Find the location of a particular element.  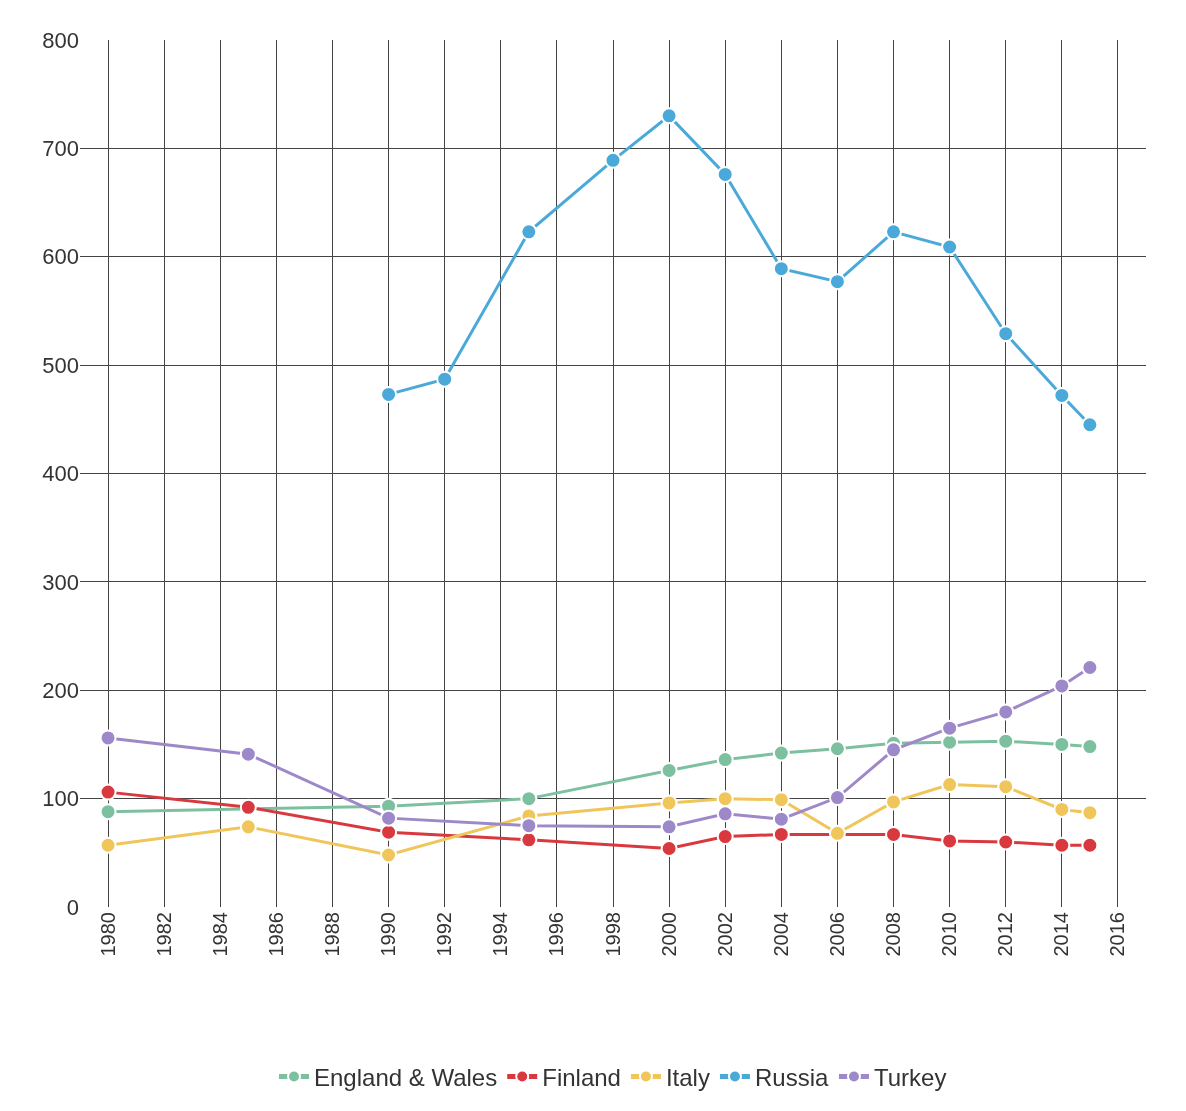

y-tick-label: 600 is located at coordinates (60, 257).